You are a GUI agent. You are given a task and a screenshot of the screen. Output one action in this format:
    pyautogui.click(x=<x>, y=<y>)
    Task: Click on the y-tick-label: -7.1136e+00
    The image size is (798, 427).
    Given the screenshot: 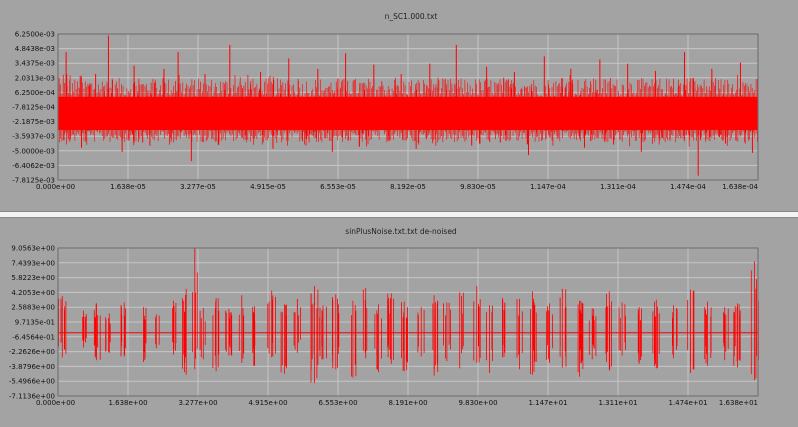 What is the action you would take?
    pyautogui.click(x=32, y=397)
    